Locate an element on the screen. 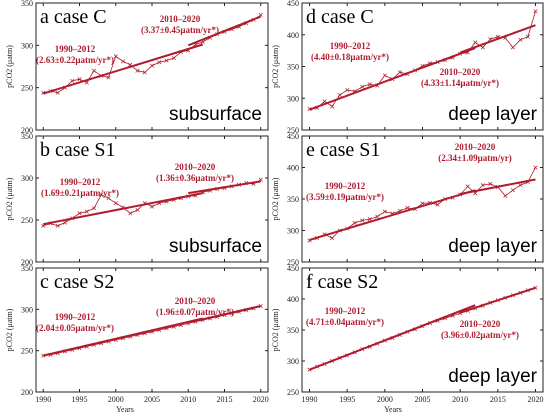 The image size is (550, 417). trend-rate-label: (2.04±0.05μatm/yr*) is located at coordinates (75, 328).